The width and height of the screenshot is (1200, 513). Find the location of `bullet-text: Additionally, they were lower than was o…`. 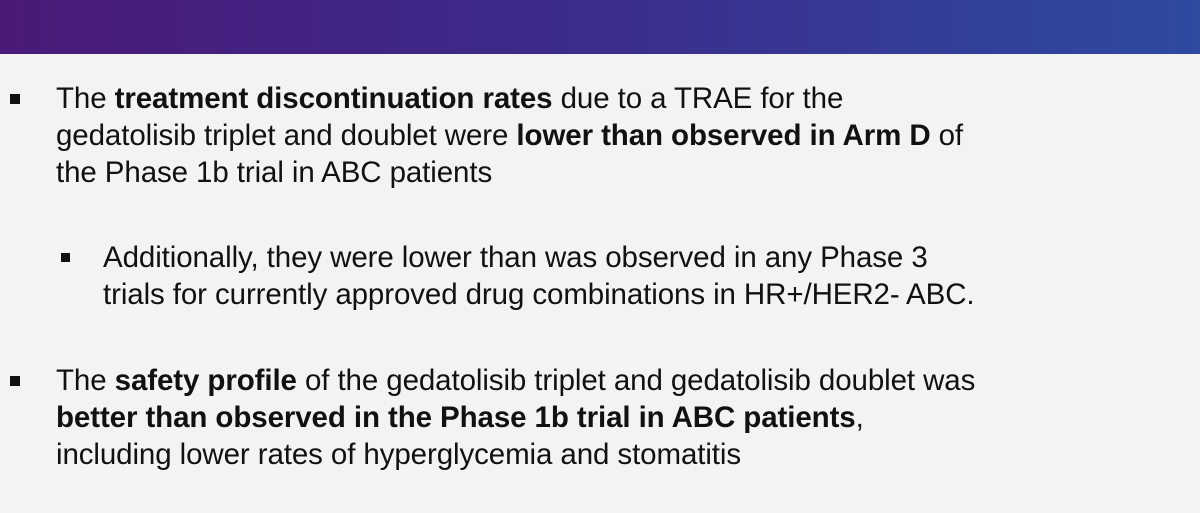

bullet-text: Additionally, they were lower than was o… is located at coordinates (539, 276).